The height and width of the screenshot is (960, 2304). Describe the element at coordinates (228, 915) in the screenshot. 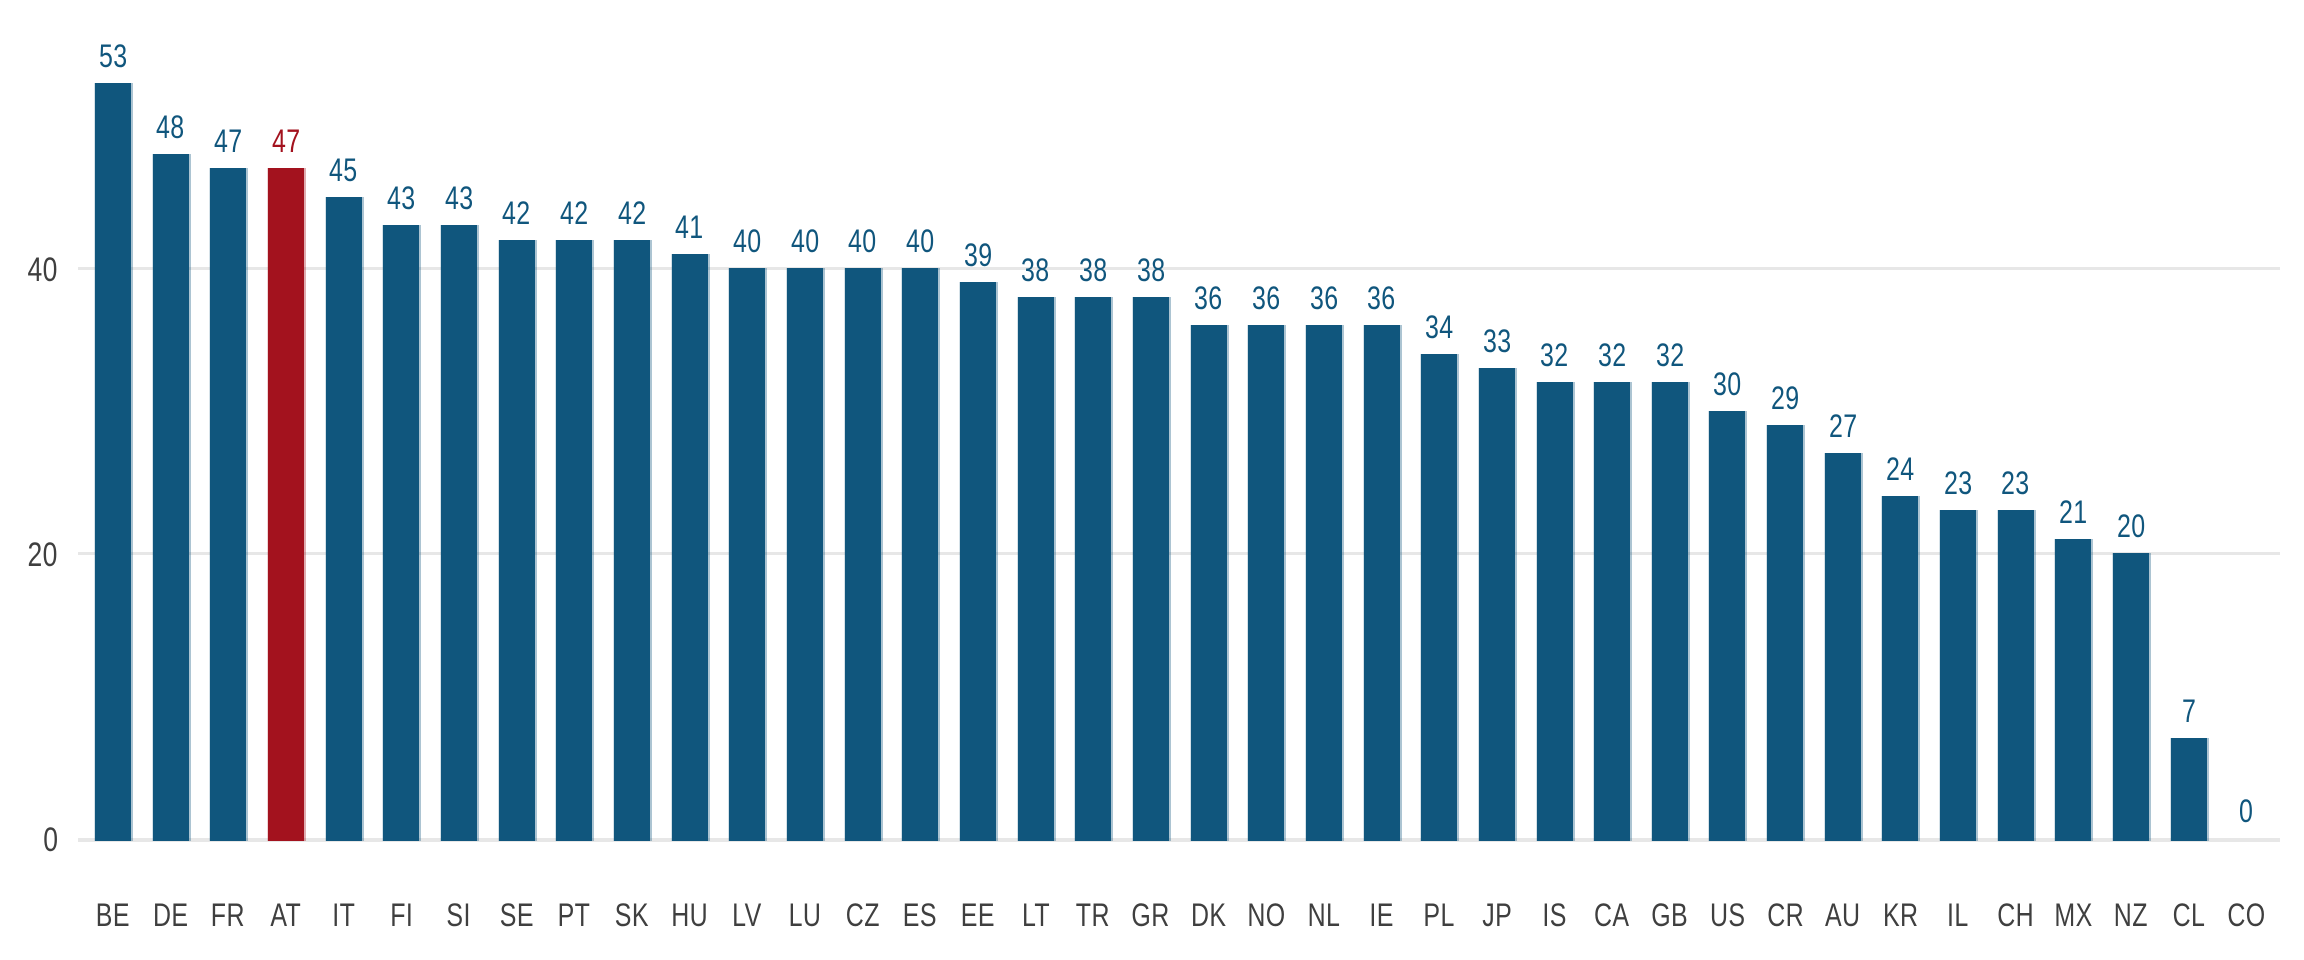

I see `x-label-FR: FR` at that location.